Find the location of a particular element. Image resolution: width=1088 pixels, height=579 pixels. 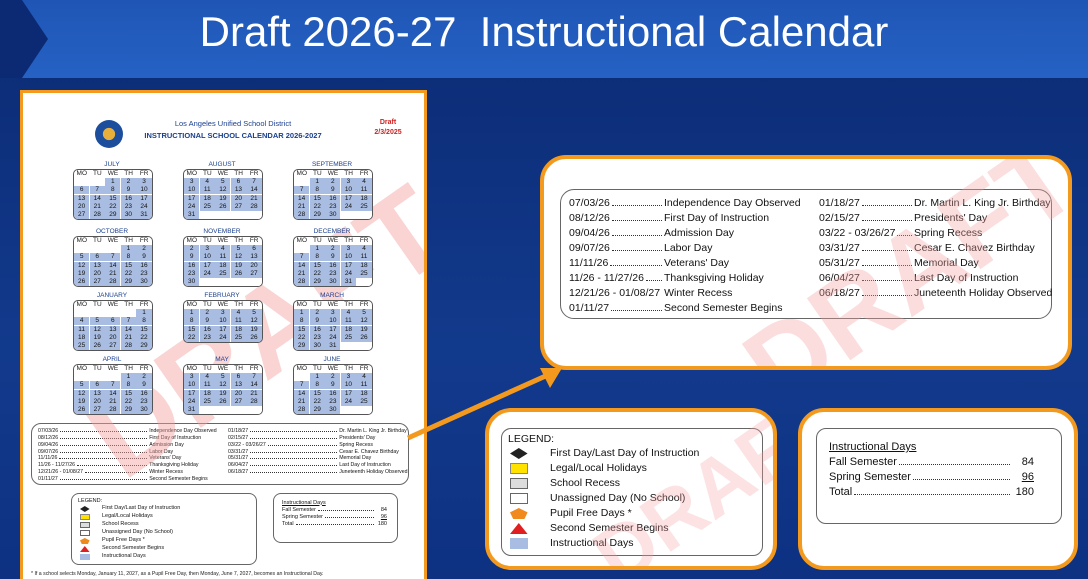

holiday-row: 03/31/27 Cesar E. Chavez Birthday is located at coordinates (320, 452).